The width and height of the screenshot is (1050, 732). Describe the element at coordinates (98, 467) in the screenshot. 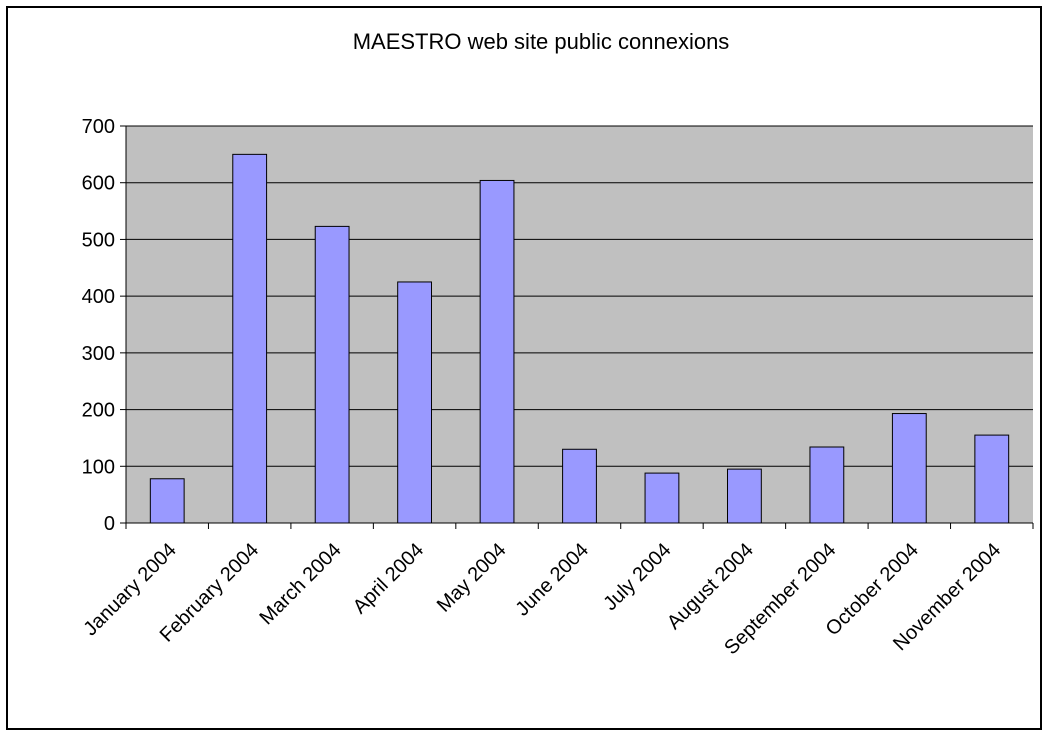

I see `y-tick-label: 100` at that location.